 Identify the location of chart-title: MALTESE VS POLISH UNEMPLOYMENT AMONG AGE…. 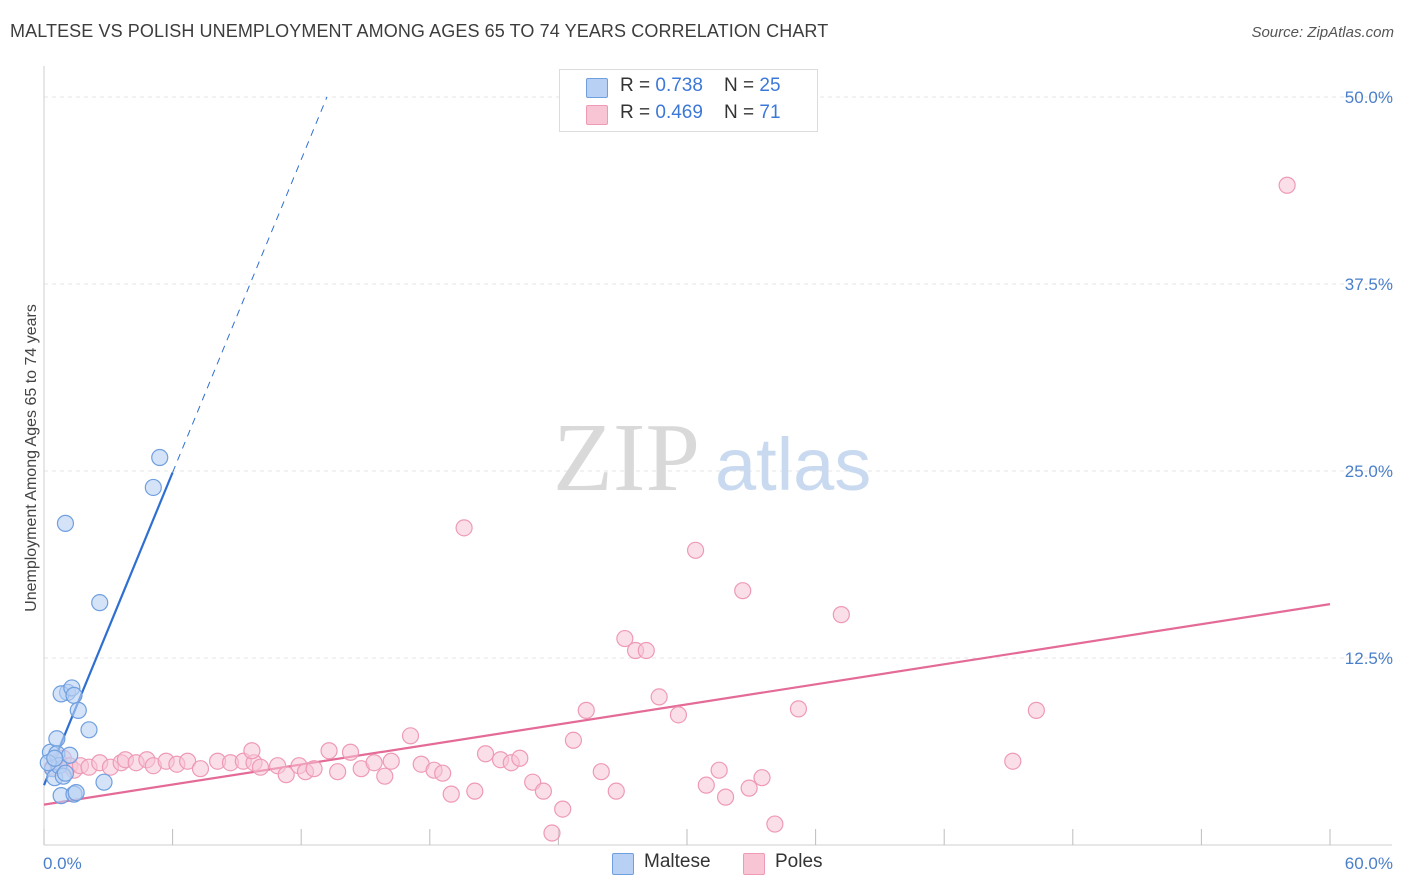
(419, 31).